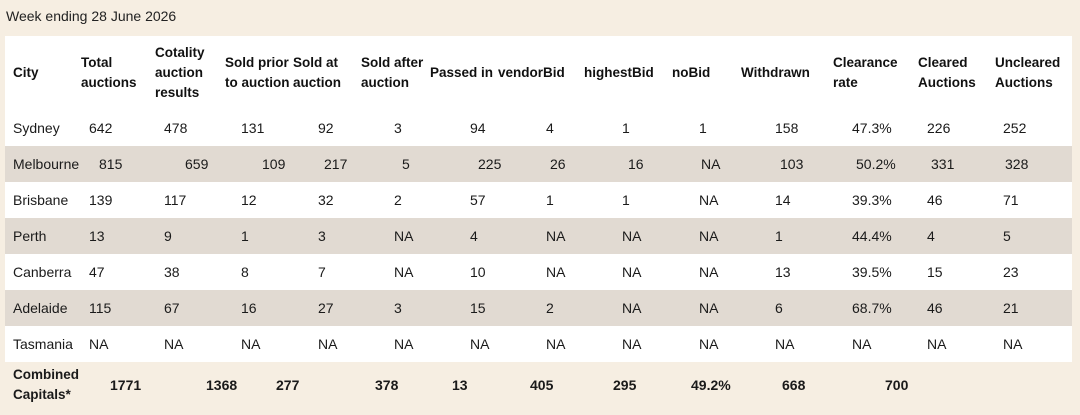 The width and height of the screenshot is (1080, 415). Describe the element at coordinates (556, 344) in the screenshot. I see `table-cell-vendorbid: NA` at that location.